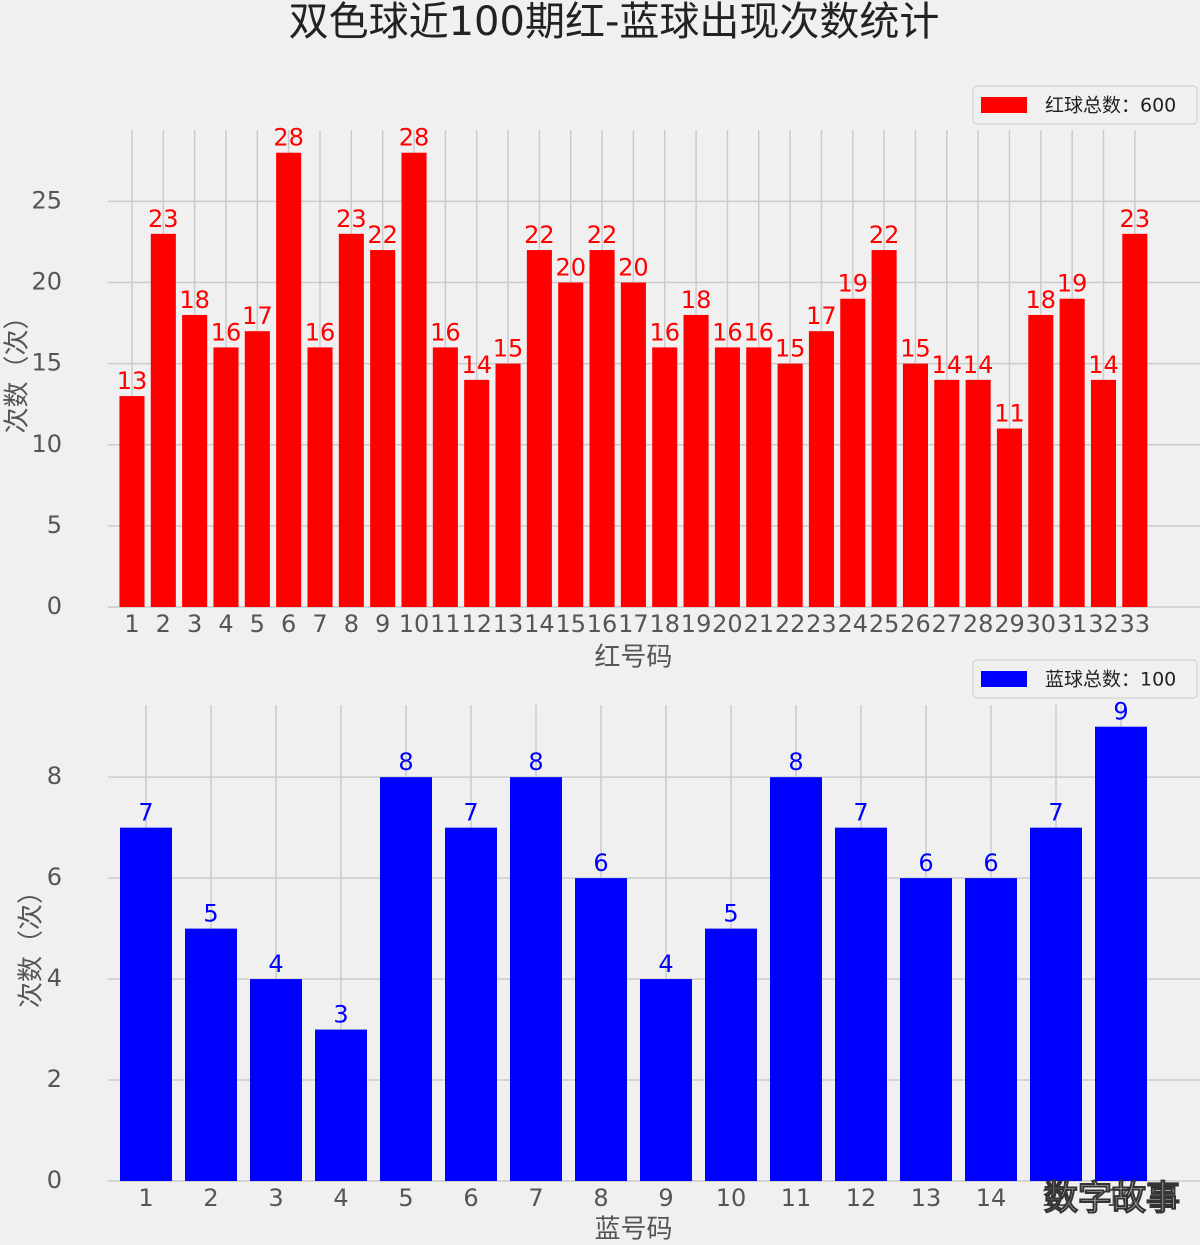 The width and height of the screenshot is (1200, 1245). Describe the element at coordinates (614, 22) in the screenshot. I see `figure-title: 双色球近100期红-蓝球出现次数统计` at that location.